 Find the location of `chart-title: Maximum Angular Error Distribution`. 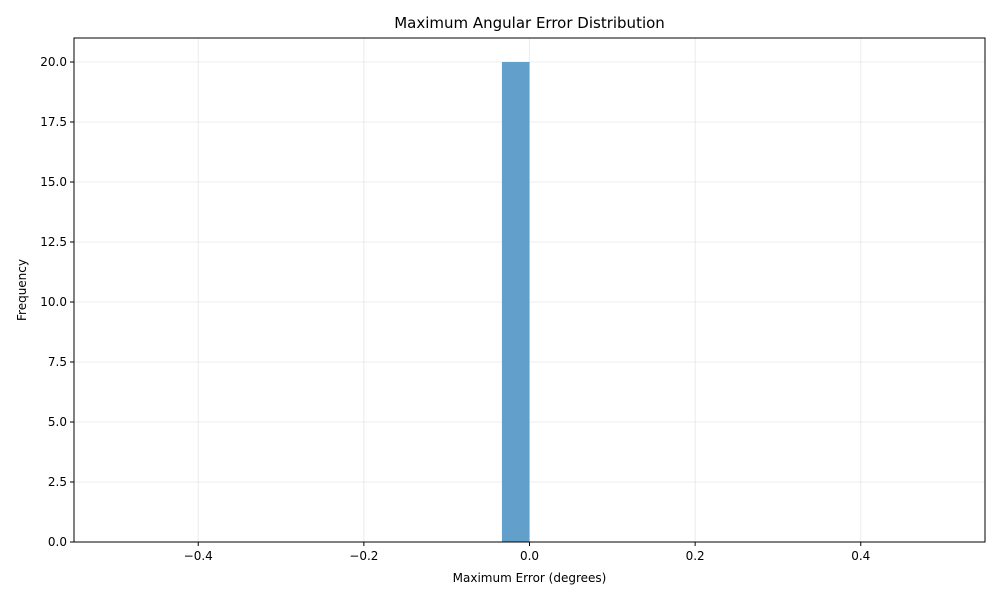

chart-title: Maximum Angular Error Distribution is located at coordinates (529, 23).